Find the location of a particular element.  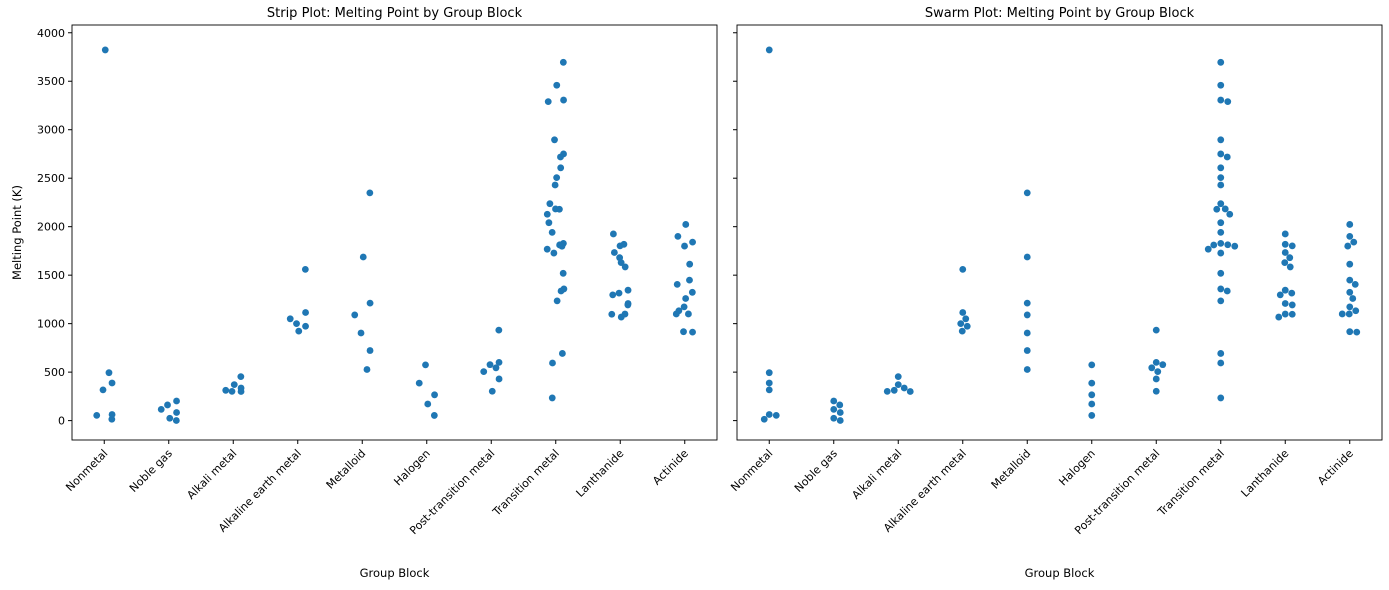

chart-title: Strip Plot: Melting Point by Group Block is located at coordinates (395, 13).